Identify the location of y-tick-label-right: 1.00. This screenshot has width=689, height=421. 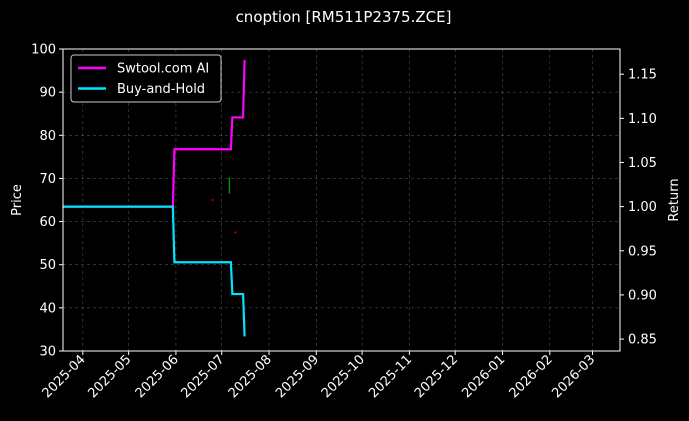
(642, 207).